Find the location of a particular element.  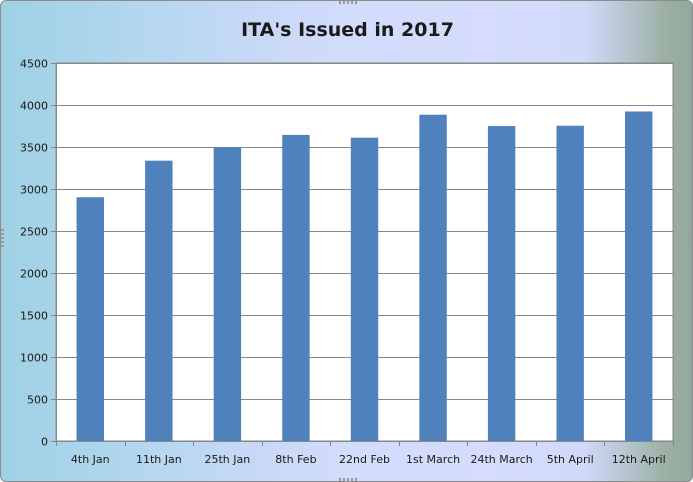

resize-handle-bottom is located at coordinates (348, 479).